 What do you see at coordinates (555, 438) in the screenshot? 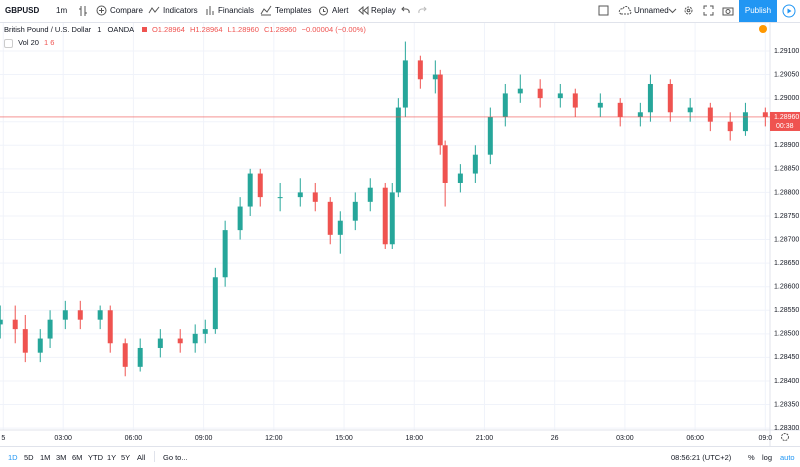
I see `x-tick-label: 26` at bounding box center [555, 438].